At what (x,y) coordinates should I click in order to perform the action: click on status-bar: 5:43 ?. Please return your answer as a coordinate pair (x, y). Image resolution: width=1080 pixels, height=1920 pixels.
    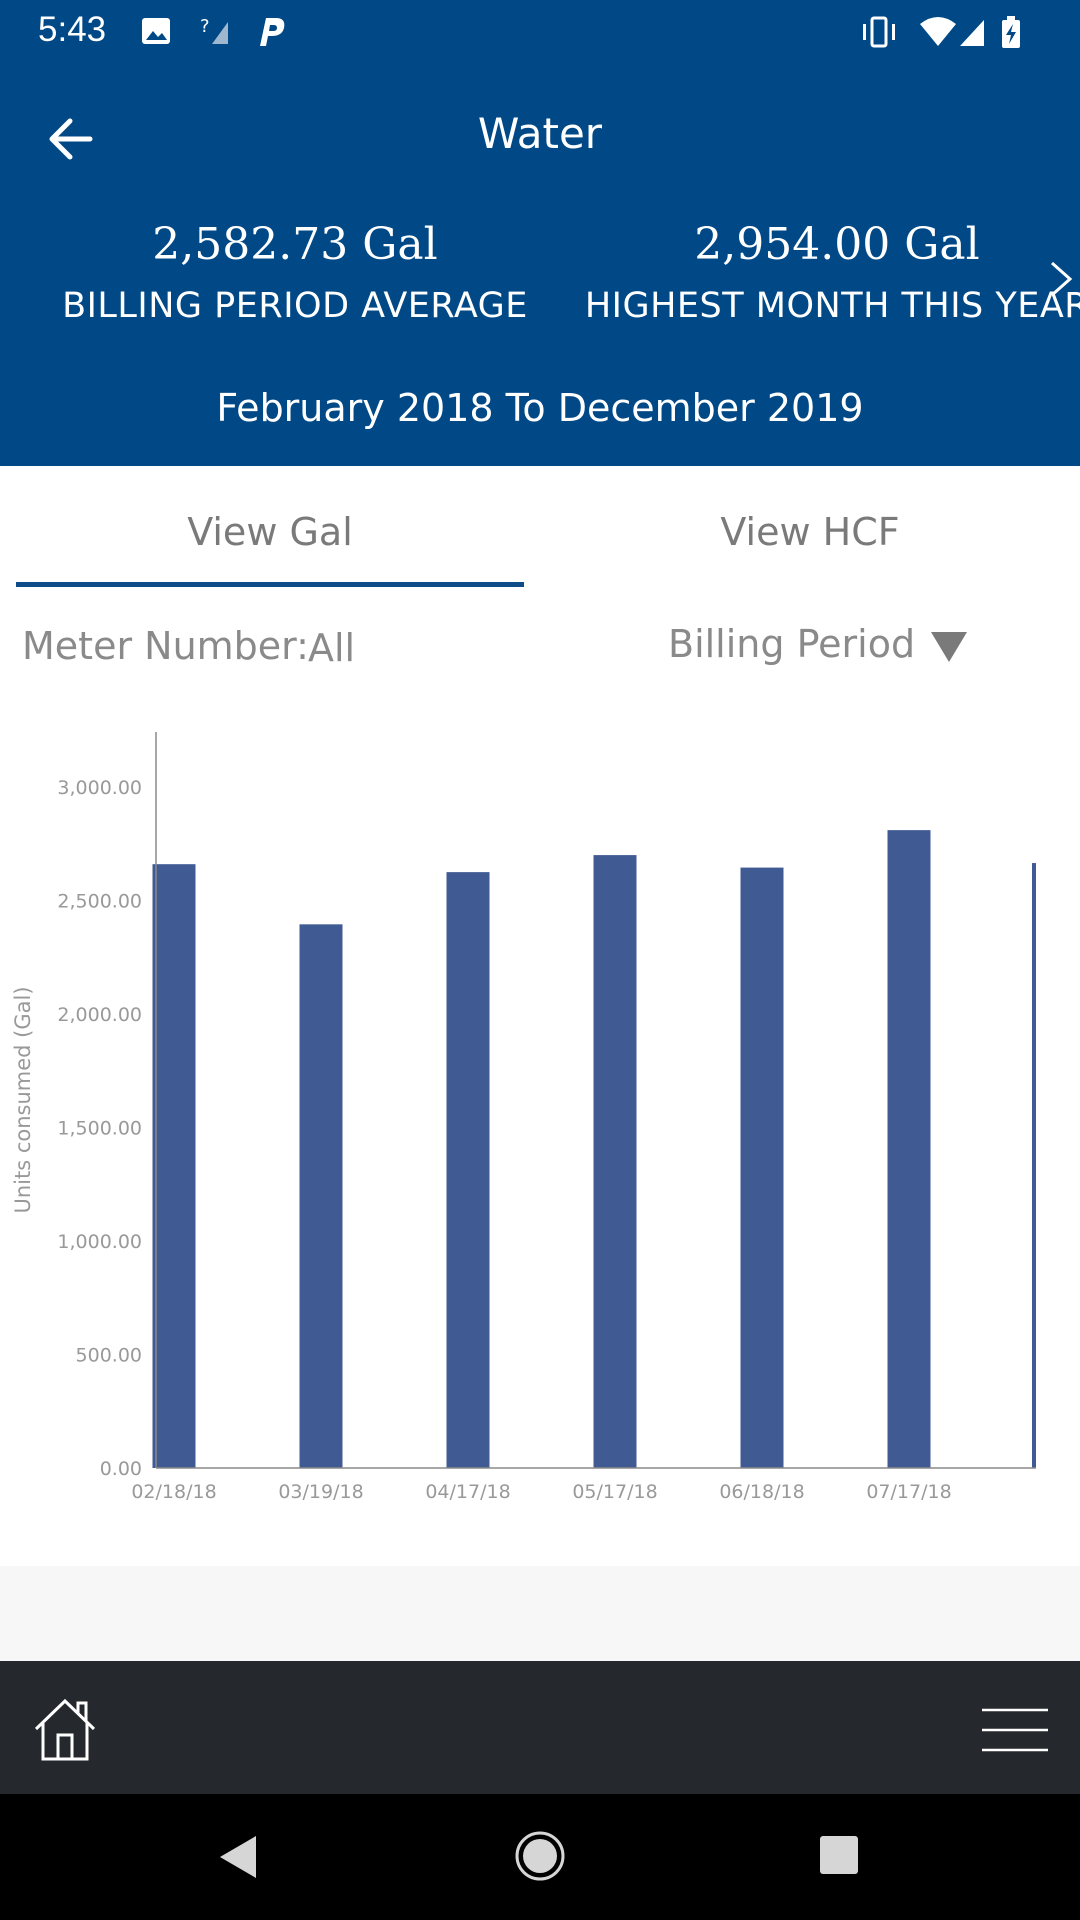
    Looking at the image, I should click on (540, 31).